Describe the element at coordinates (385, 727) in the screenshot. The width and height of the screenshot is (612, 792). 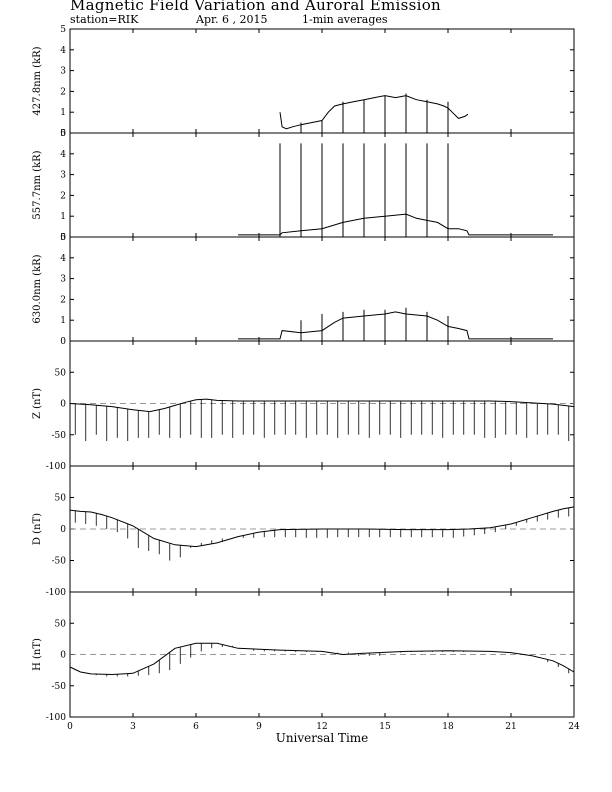
I see `x-tick-label: 15` at that location.